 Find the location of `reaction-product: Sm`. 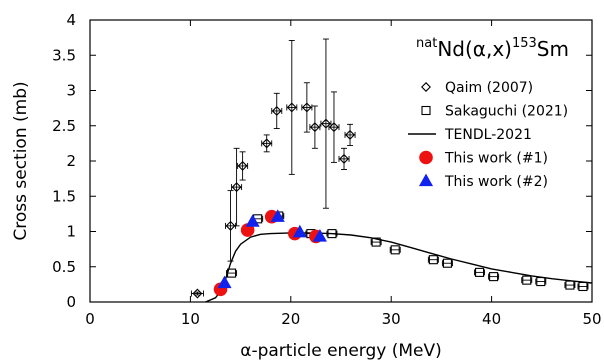

reaction-product: Sm is located at coordinates (553, 49).